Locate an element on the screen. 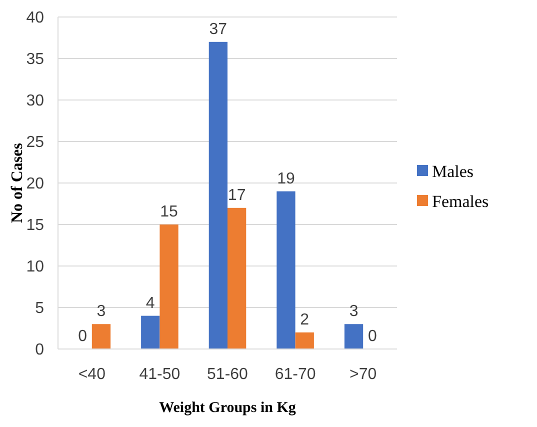  legend-label: Females is located at coordinates (460, 201).